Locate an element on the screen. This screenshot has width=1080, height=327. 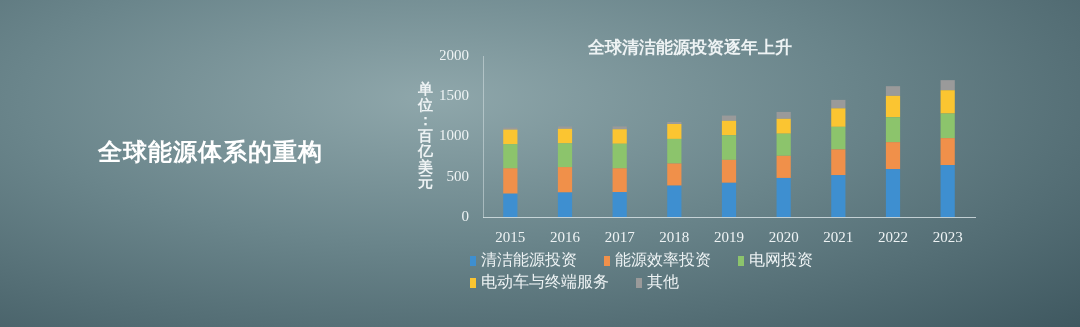
legend-label: 其他 is located at coordinates (663, 282).